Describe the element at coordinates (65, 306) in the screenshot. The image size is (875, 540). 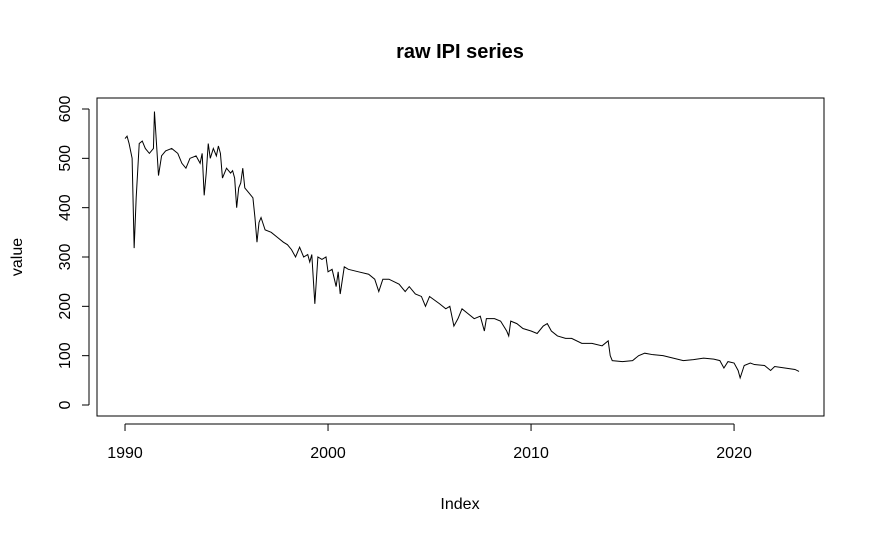
I see `y-tick-label: 200` at that location.